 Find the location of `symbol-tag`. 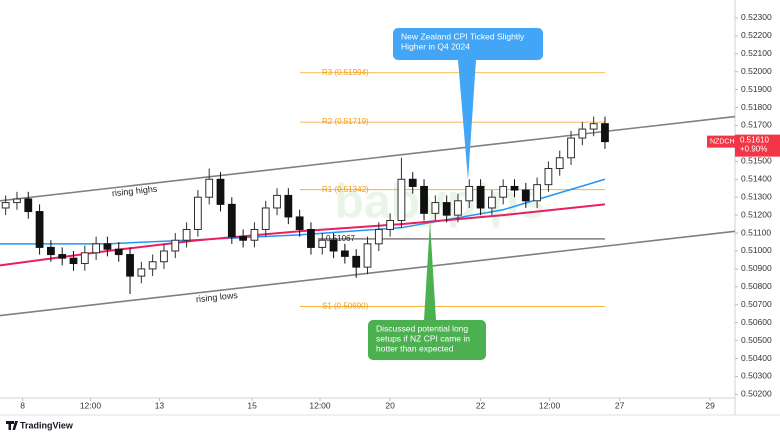

symbol-tag is located at coordinates (721, 141).